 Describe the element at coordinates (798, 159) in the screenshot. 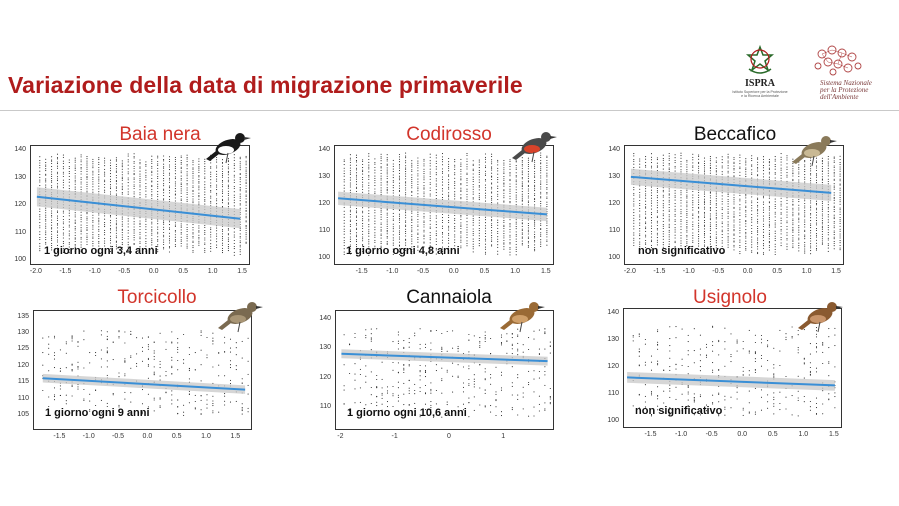

I see `bird-tail` at that location.